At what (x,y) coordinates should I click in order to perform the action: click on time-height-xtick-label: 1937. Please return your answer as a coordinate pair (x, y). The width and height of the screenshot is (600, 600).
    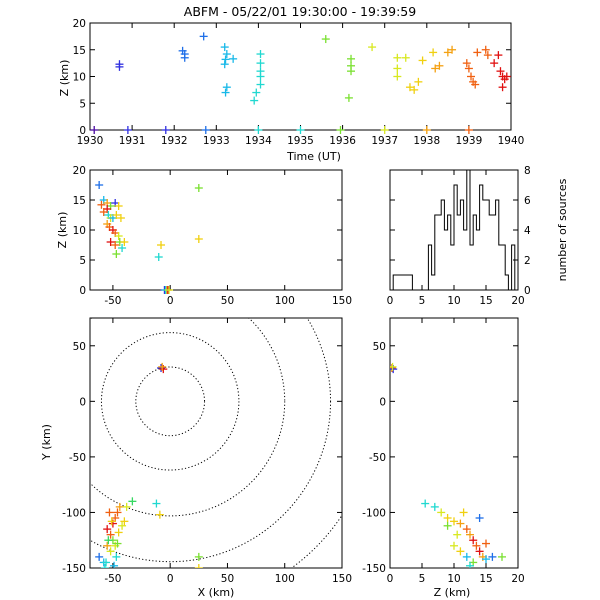
    Looking at the image, I should click on (384, 141).